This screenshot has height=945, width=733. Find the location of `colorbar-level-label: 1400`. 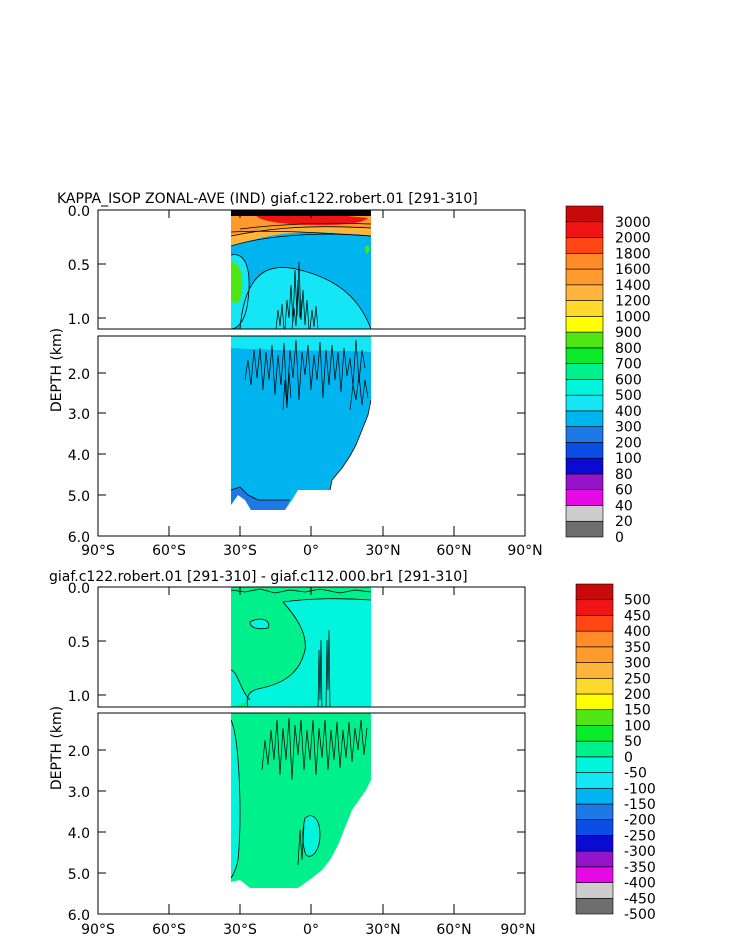

colorbar-level-label: 1400 is located at coordinates (633, 286).